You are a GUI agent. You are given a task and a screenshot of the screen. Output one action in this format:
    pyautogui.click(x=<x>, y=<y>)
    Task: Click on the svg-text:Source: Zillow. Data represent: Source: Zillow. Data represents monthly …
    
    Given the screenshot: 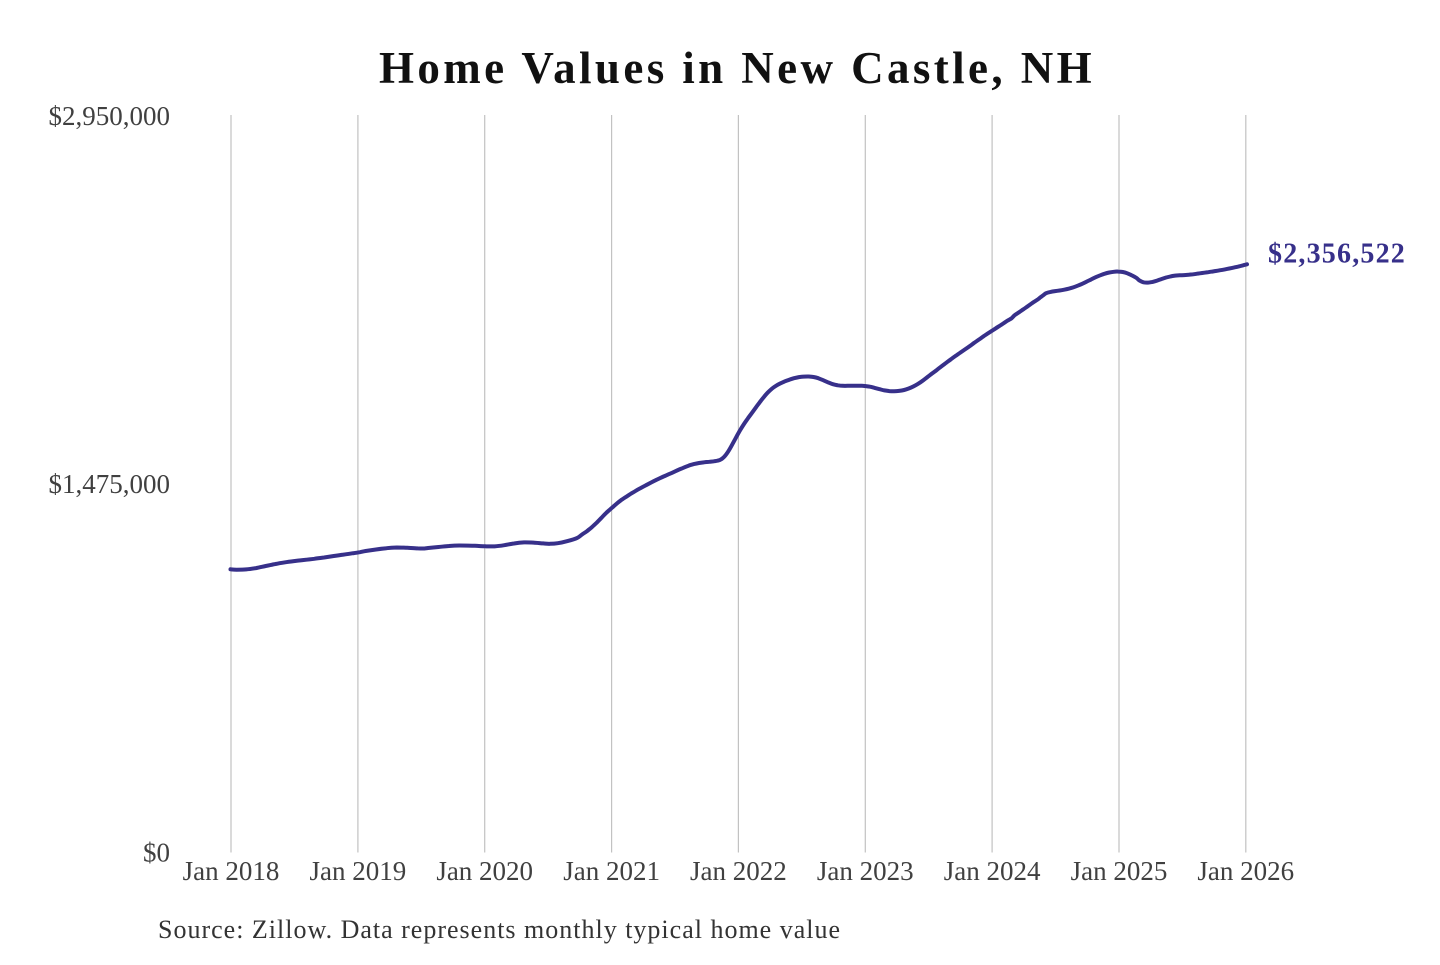 What is the action you would take?
    pyautogui.click(x=499, y=929)
    